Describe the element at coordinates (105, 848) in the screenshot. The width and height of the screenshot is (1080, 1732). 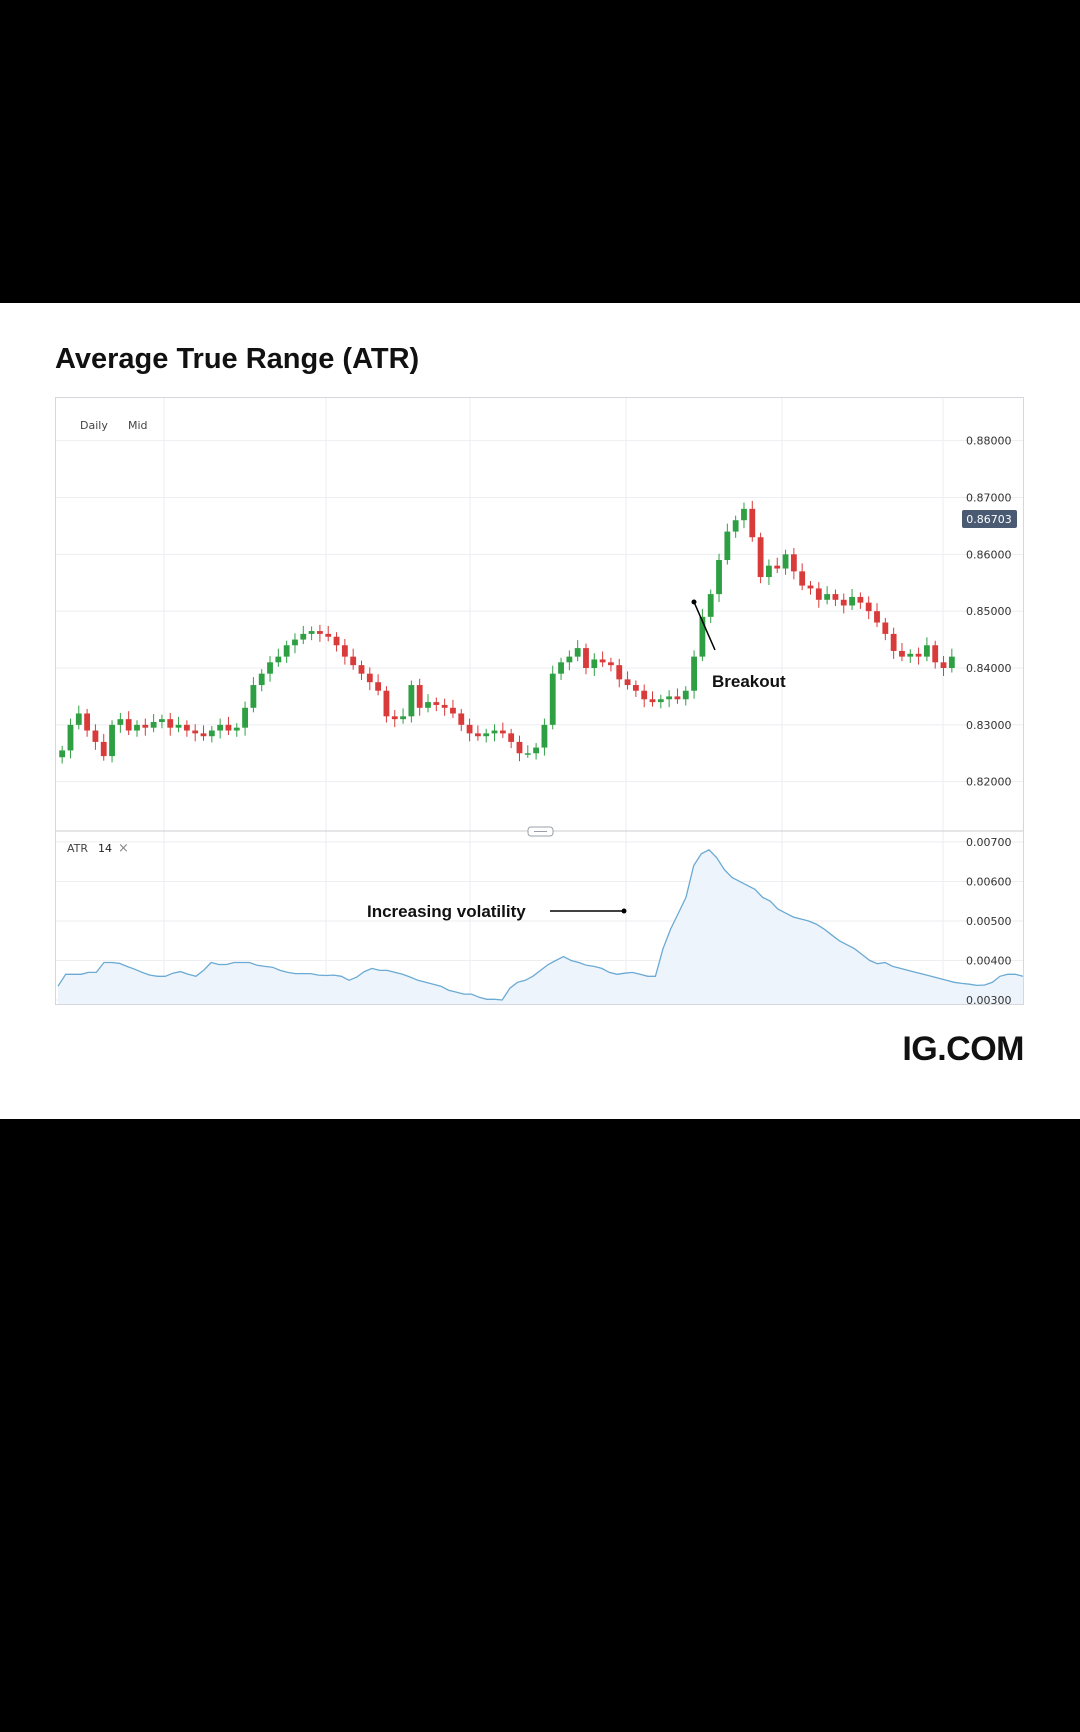
I see `indicator-period: 14` at that location.